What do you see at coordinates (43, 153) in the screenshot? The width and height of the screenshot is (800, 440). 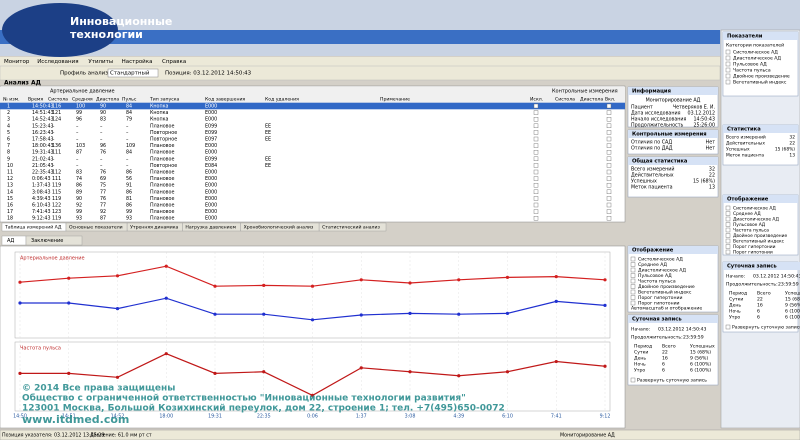 I see `cell: 19:31:43` at bounding box center [43, 153].